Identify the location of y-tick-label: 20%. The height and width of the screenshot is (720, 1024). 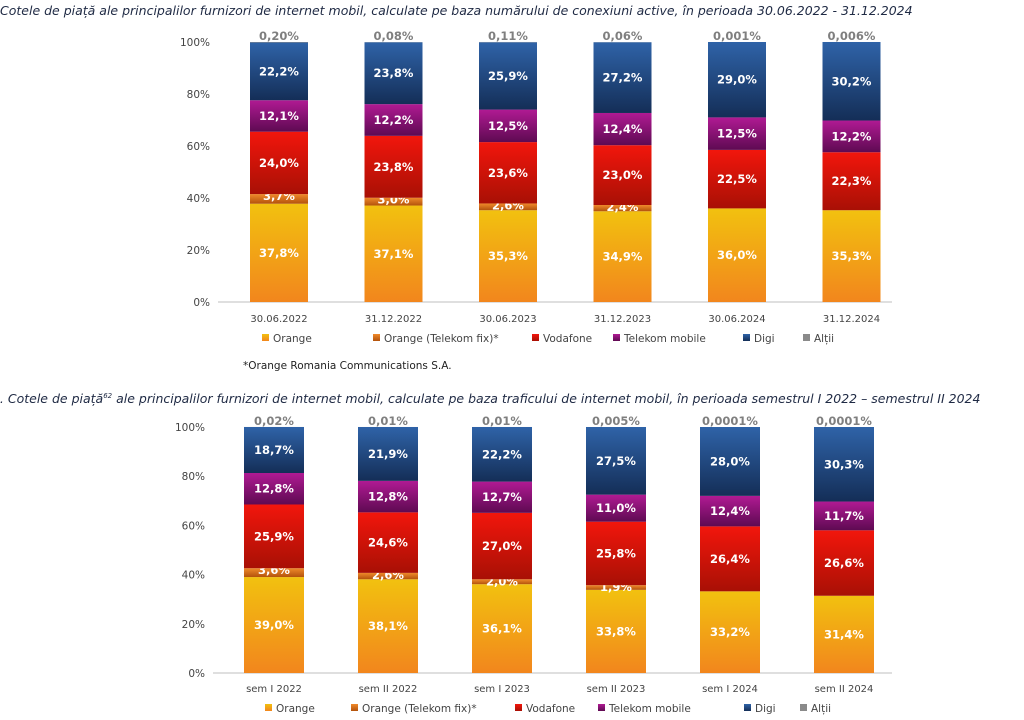
(198, 251).